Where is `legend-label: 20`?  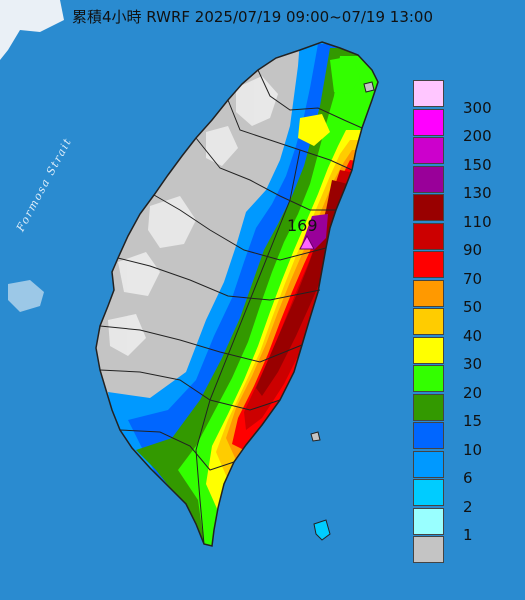 legend-label: 20 is located at coordinates (473, 392).